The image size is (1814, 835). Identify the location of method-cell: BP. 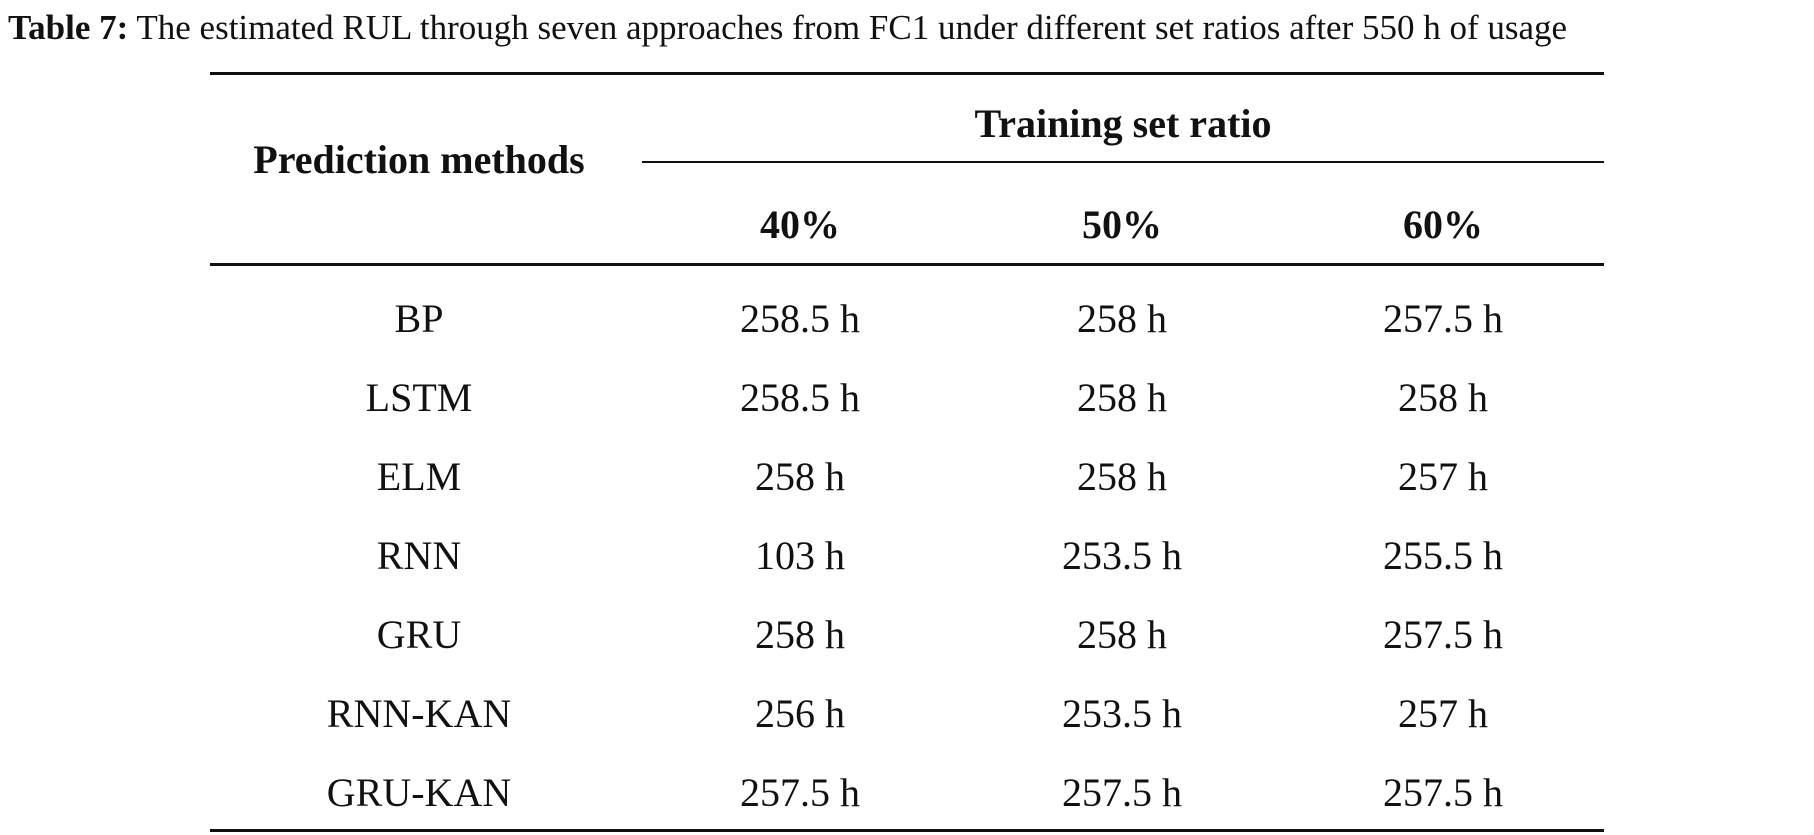
(419, 318).